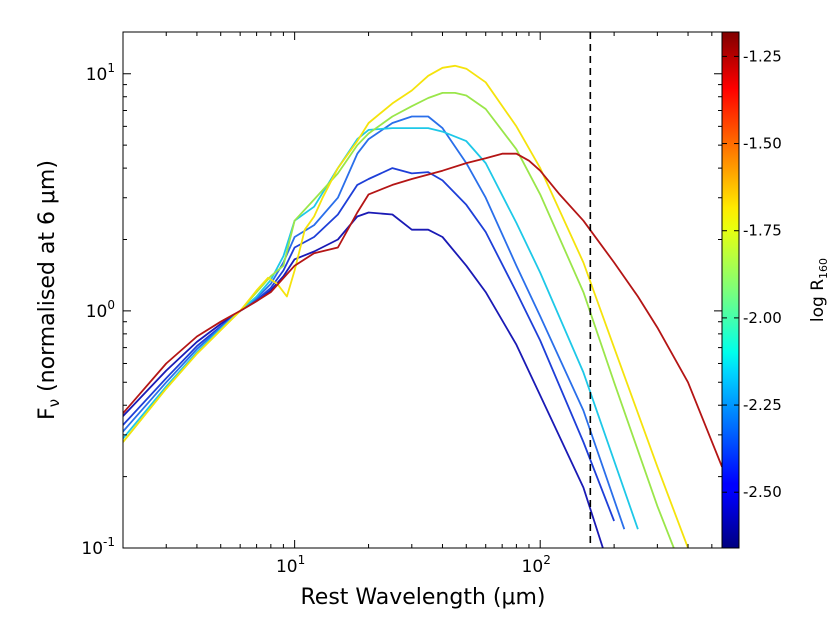 This screenshot has width=830, height=623. What do you see at coordinates (47, 279) in the screenshot?
I see `y-axis-label-rest: (normalised at 6 μm)` at bounding box center [47, 279].